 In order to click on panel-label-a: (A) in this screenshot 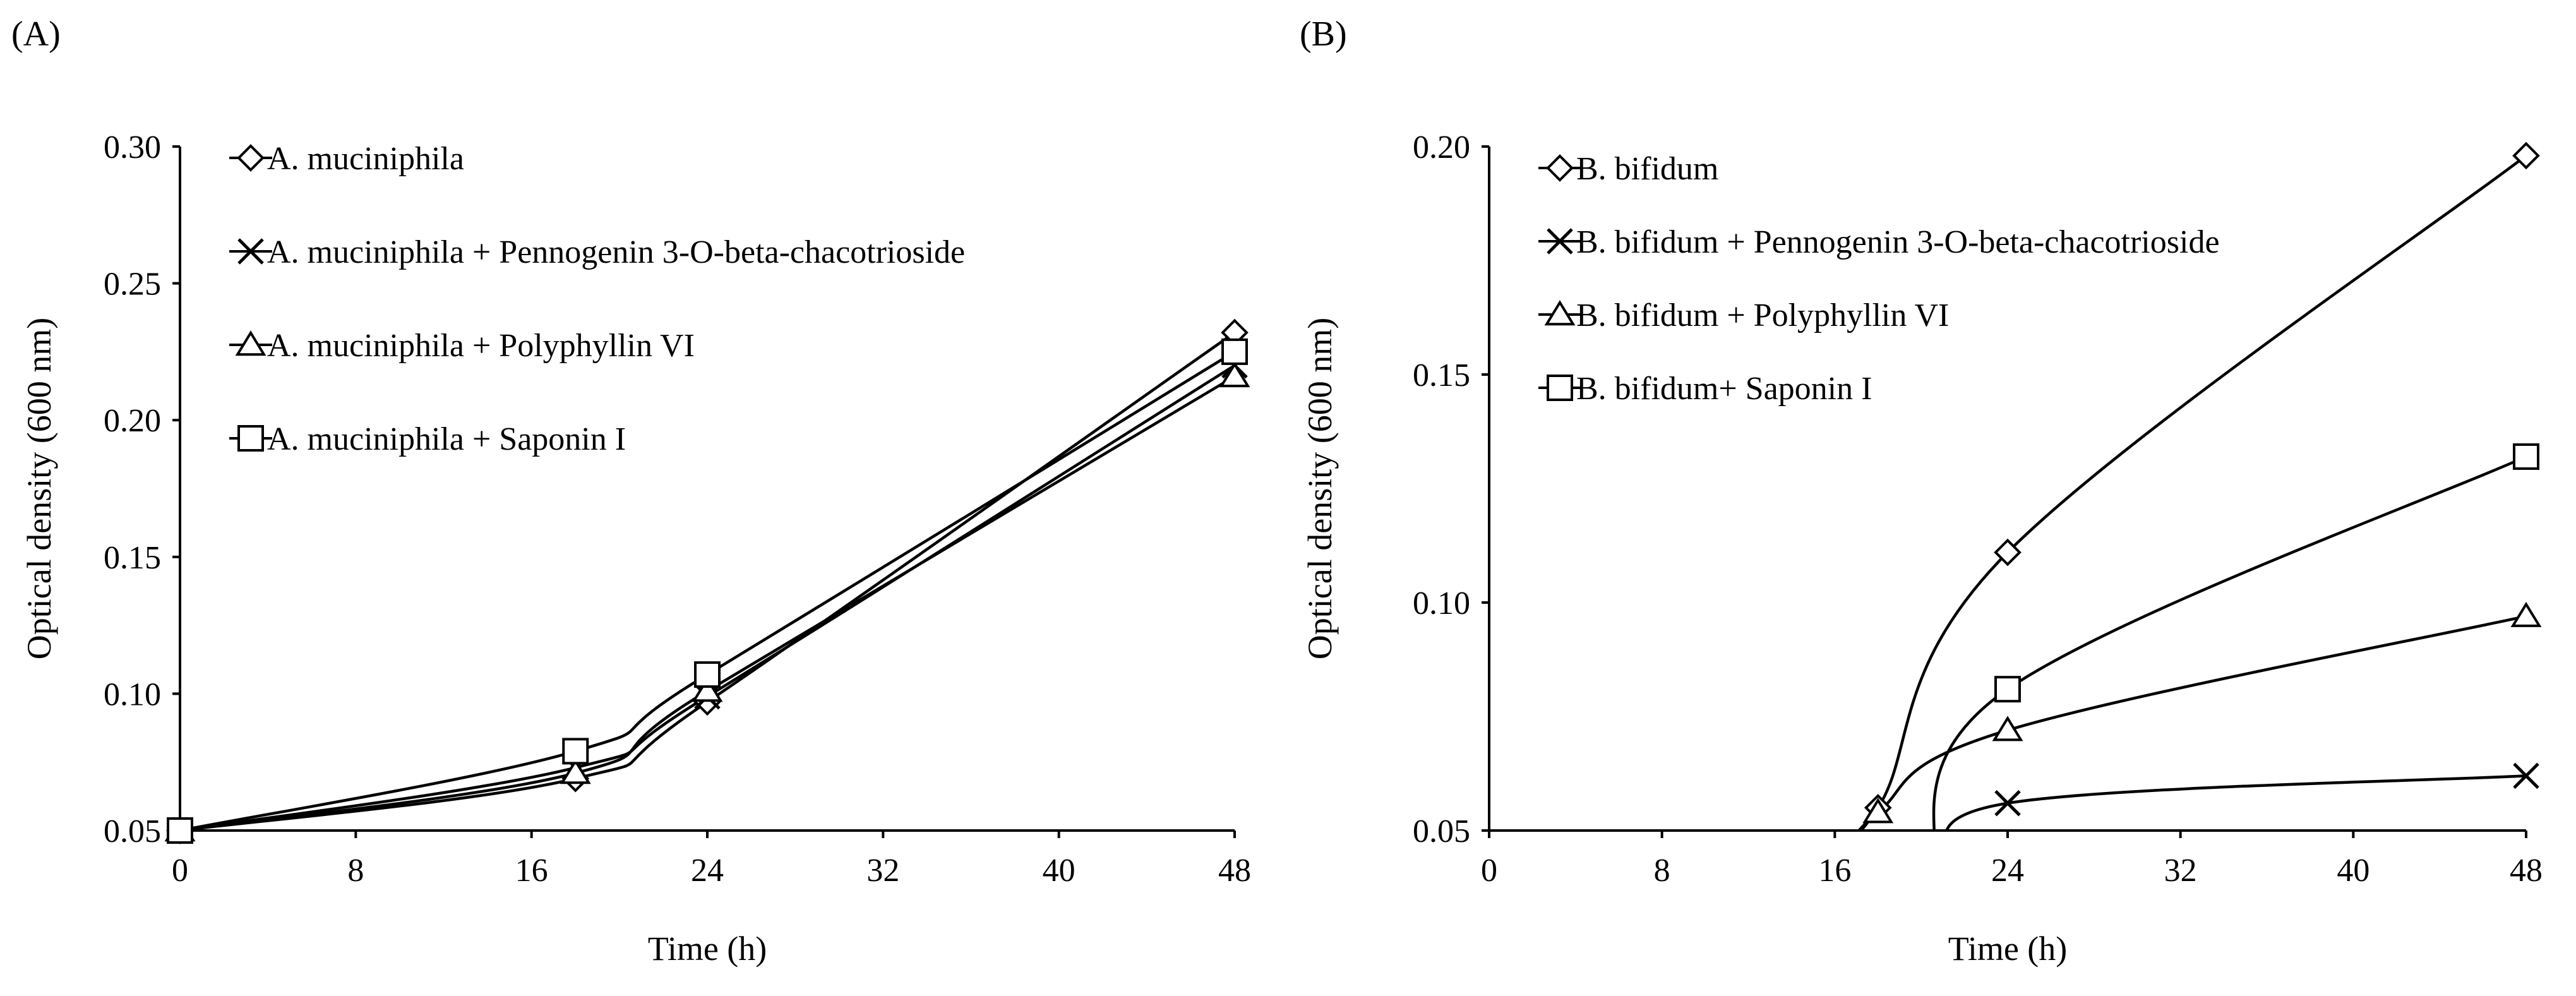, I will do `click(36, 34)`.